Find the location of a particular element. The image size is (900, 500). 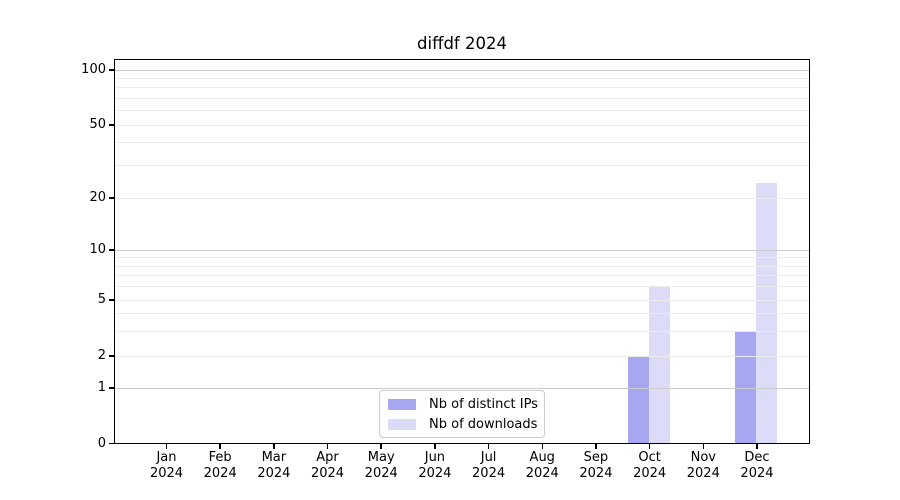

legend-label: Nb of distinct IPs is located at coordinates (483, 404).